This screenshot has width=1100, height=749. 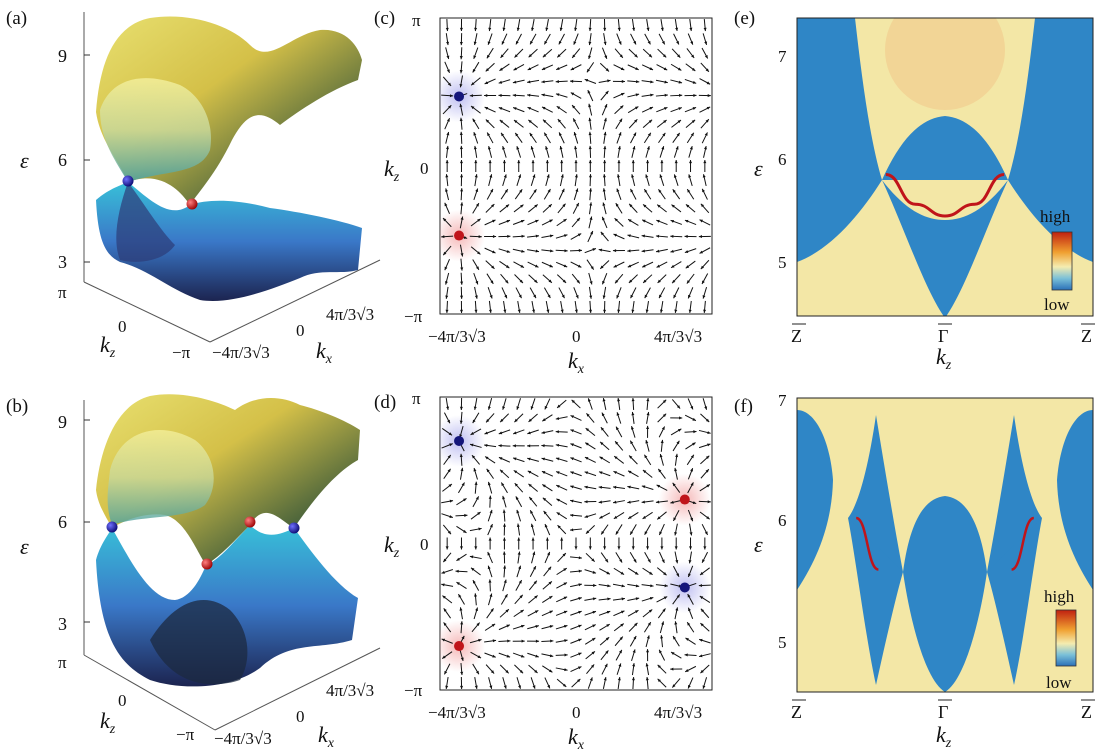 I want to click on panel-e-frame, so click(x=945, y=167).